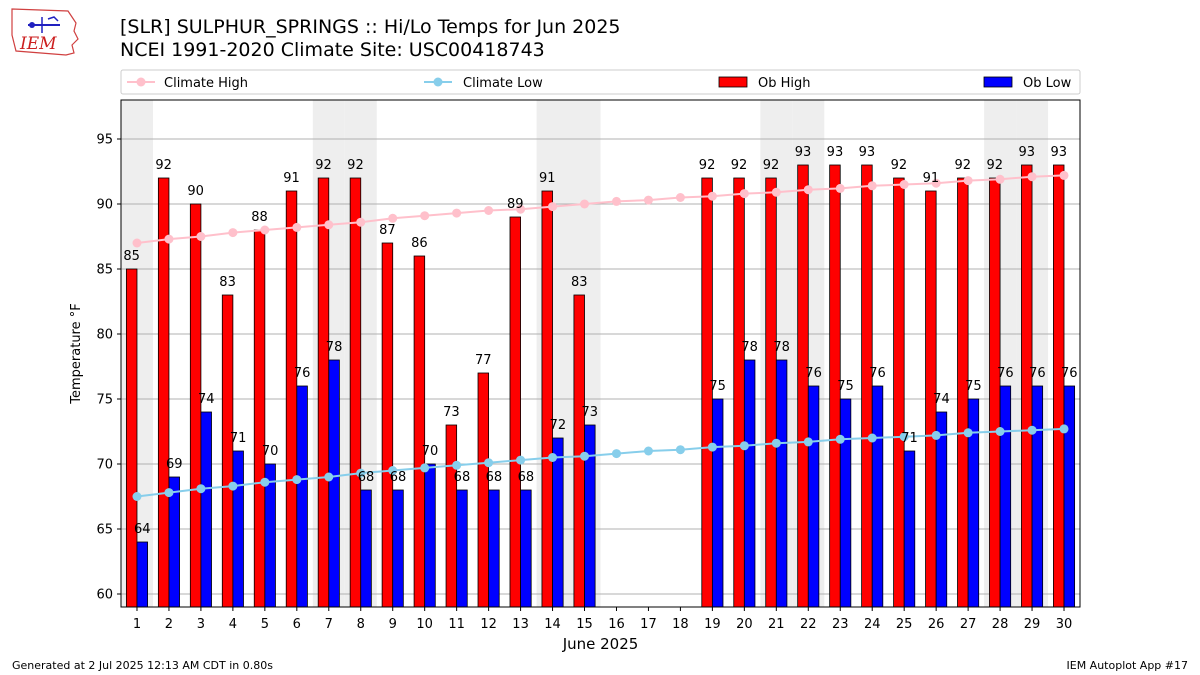  Describe the element at coordinates (233, 624) in the screenshot. I see `x-tick-label: 4` at that location.